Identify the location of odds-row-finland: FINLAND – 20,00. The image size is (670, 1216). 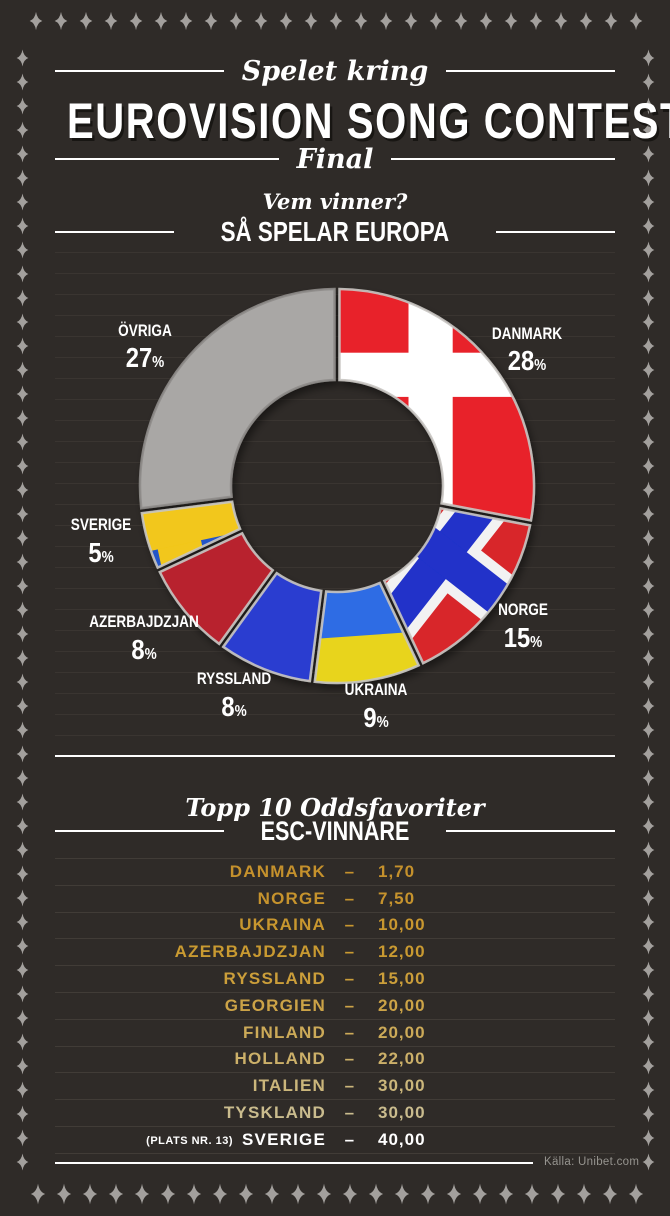
(335, 1032).